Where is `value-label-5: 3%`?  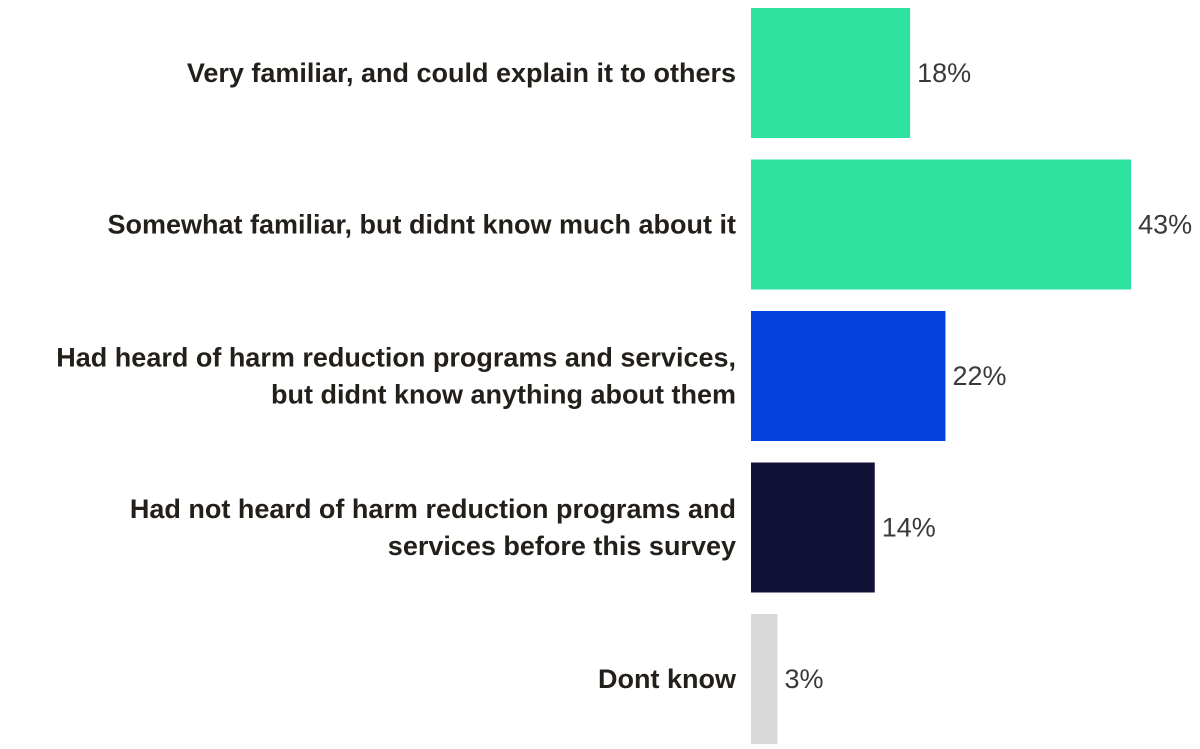
value-label-5: 3% is located at coordinates (804, 679).